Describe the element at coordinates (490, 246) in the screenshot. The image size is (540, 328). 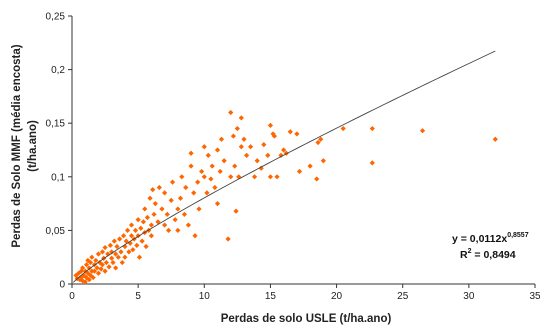
I see `trendline-equation: y = 0,0112x0,8557 R2 = 0,8494` at that location.